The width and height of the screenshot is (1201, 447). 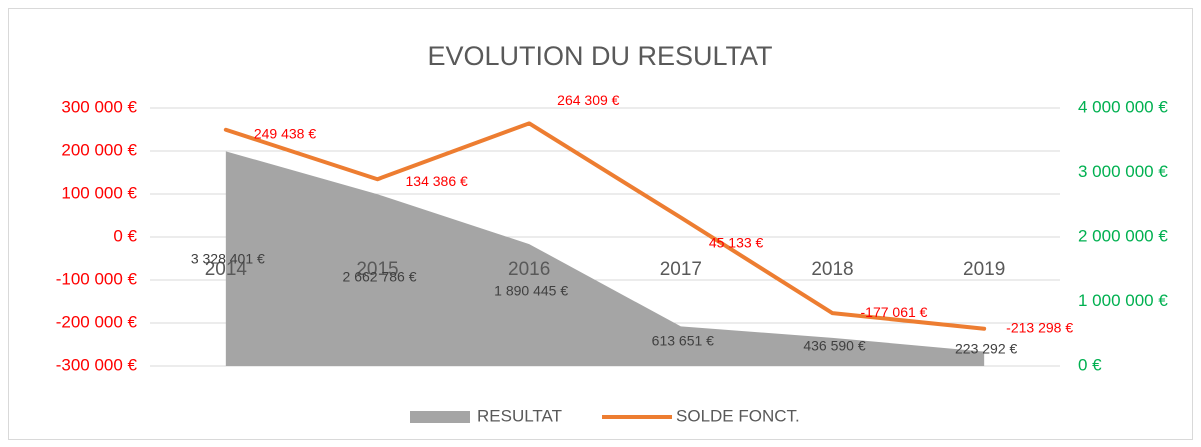 What do you see at coordinates (736, 242) in the screenshot?
I see `data-label: 45 133 €` at bounding box center [736, 242].